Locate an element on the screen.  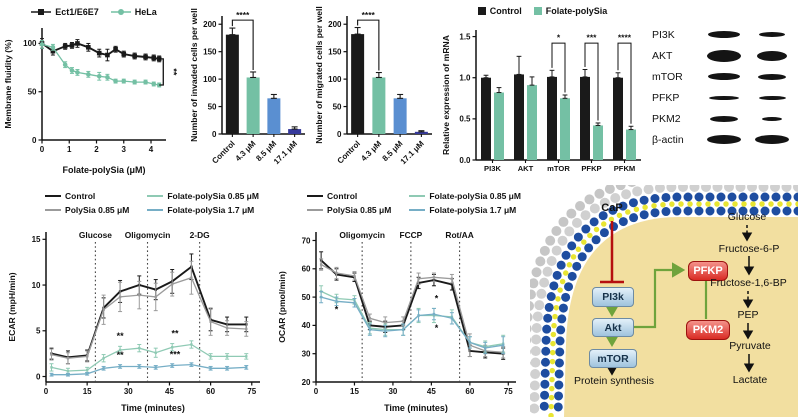
blot-row-β-actin: β-actin is located at coordinates (725, 139).